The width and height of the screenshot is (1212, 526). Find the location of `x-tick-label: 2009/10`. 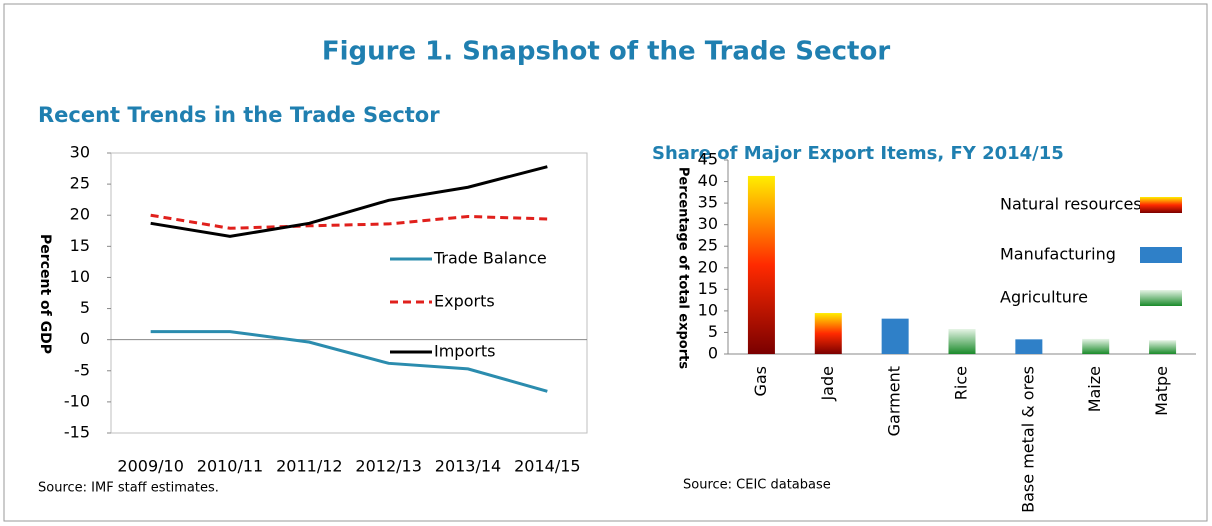

x-tick-label: 2009/10 is located at coordinates (150, 466).